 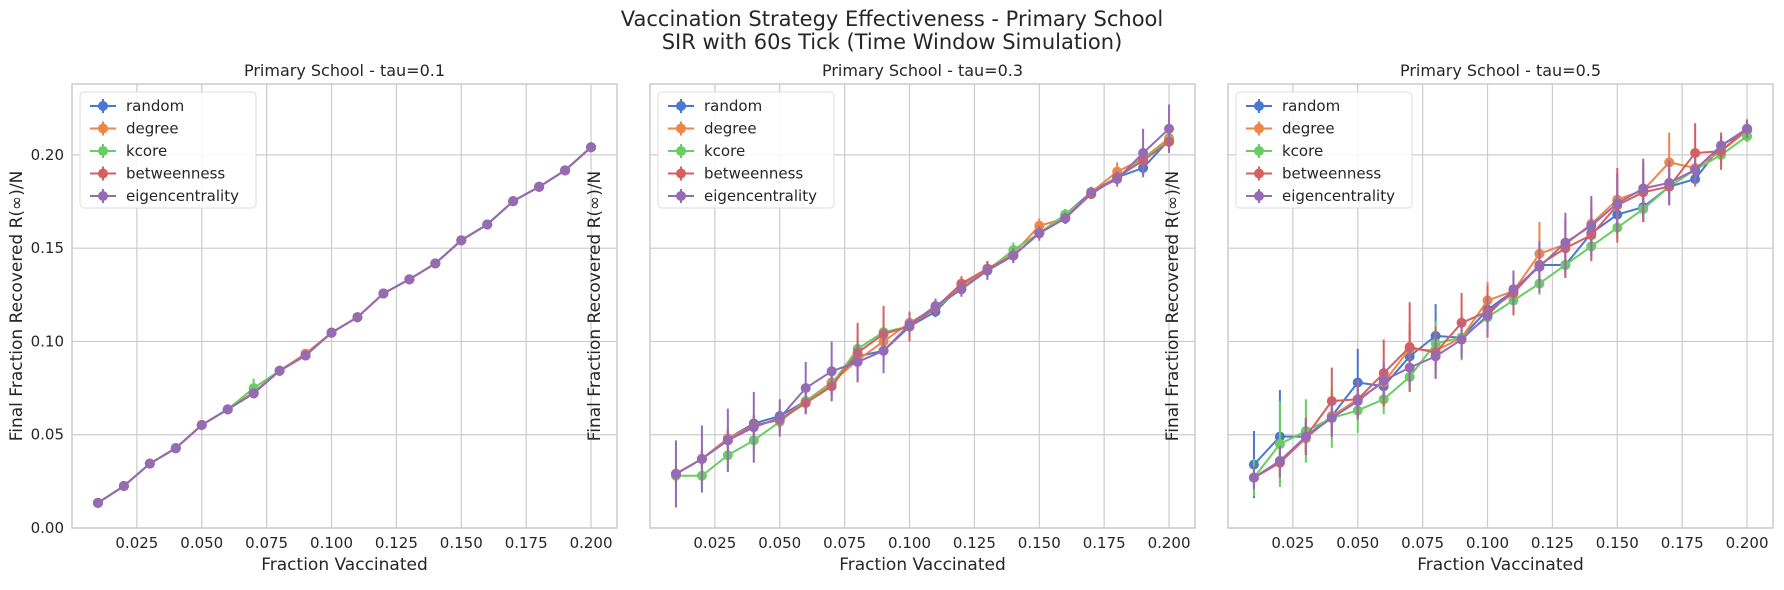 I want to click on legend-label: random, so click(x=155, y=106).